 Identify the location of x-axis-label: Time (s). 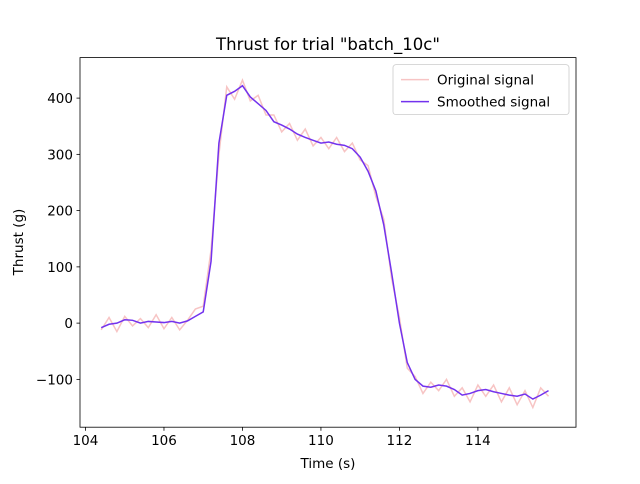
(328, 464).